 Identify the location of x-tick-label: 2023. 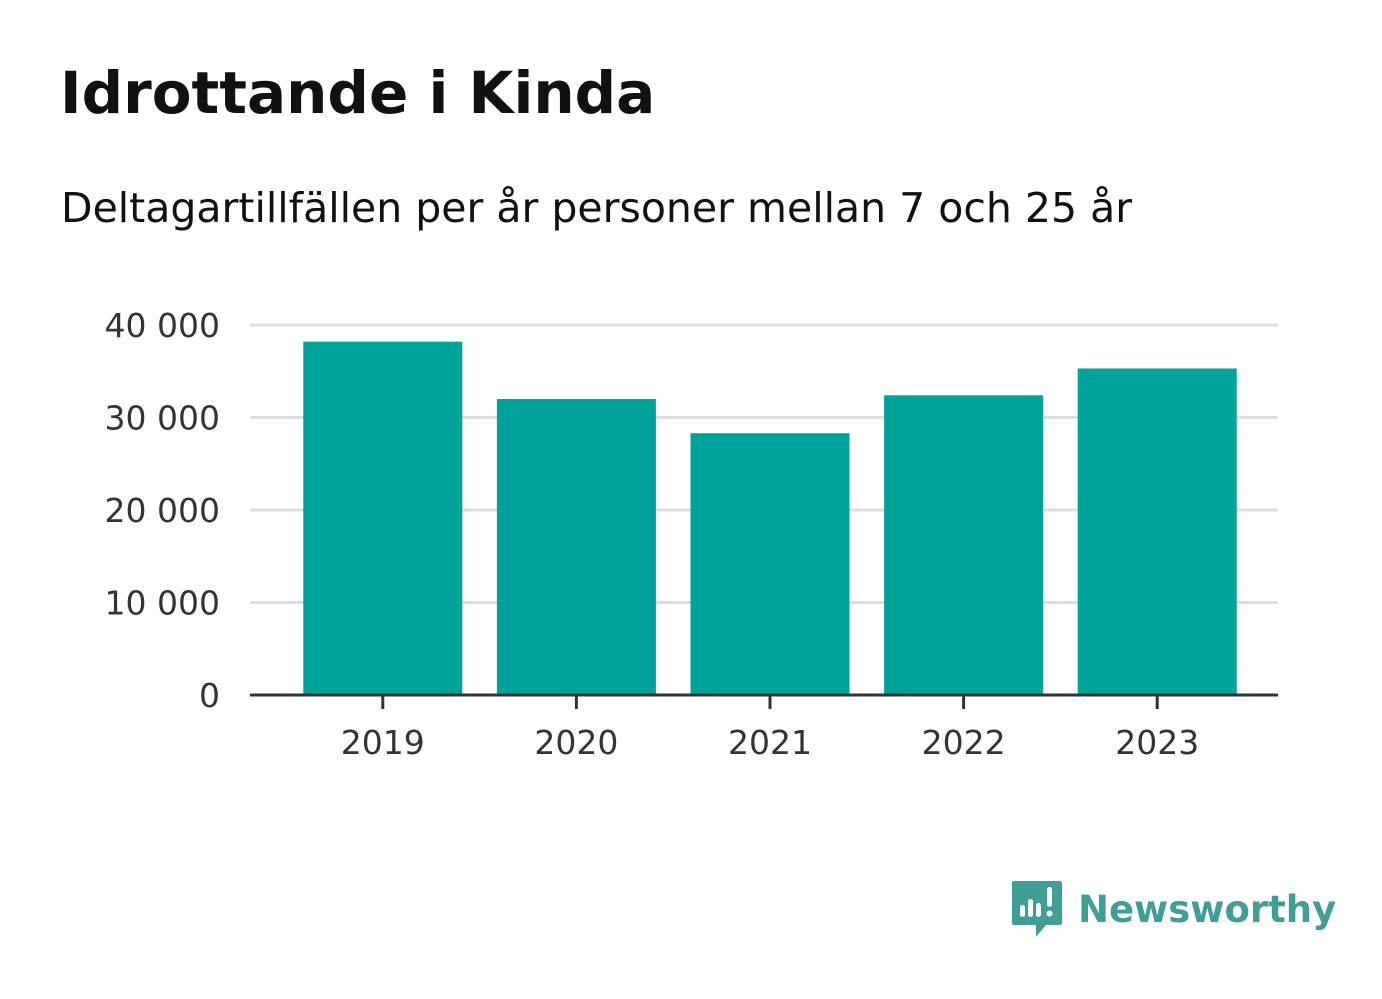
(1157, 742).